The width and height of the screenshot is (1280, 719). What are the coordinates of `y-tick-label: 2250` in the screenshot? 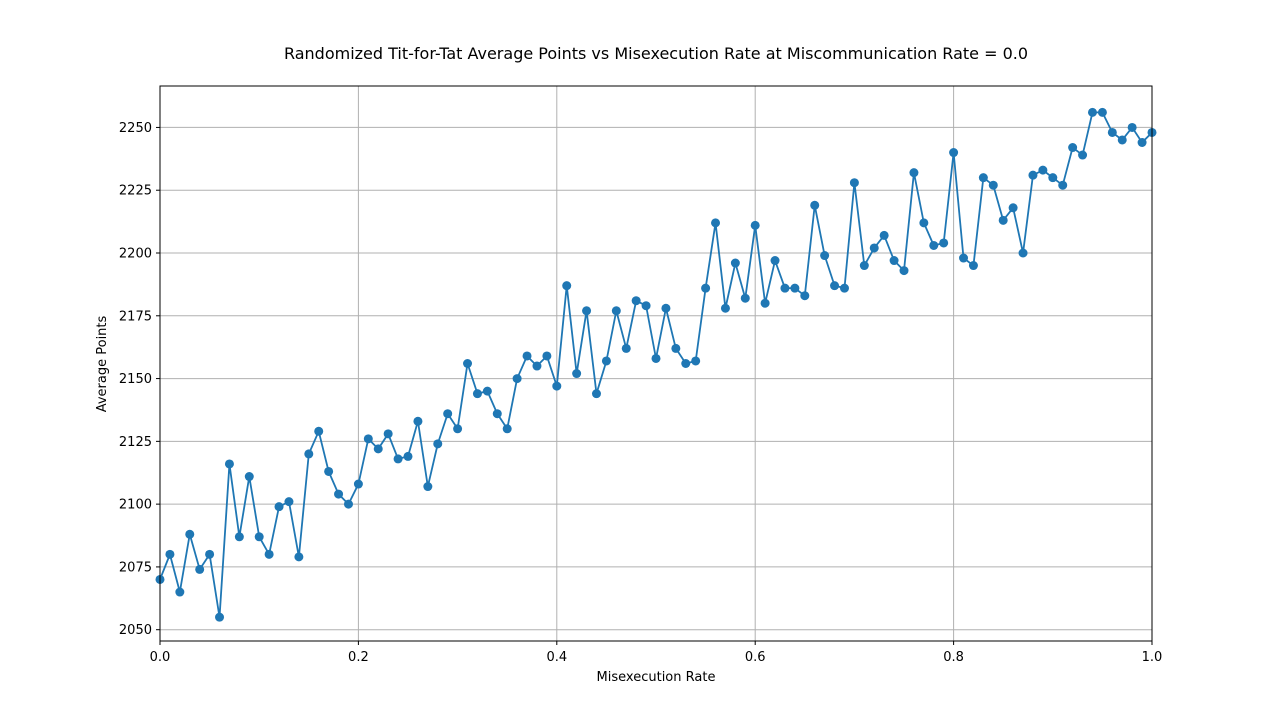 It's located at (135, 128).